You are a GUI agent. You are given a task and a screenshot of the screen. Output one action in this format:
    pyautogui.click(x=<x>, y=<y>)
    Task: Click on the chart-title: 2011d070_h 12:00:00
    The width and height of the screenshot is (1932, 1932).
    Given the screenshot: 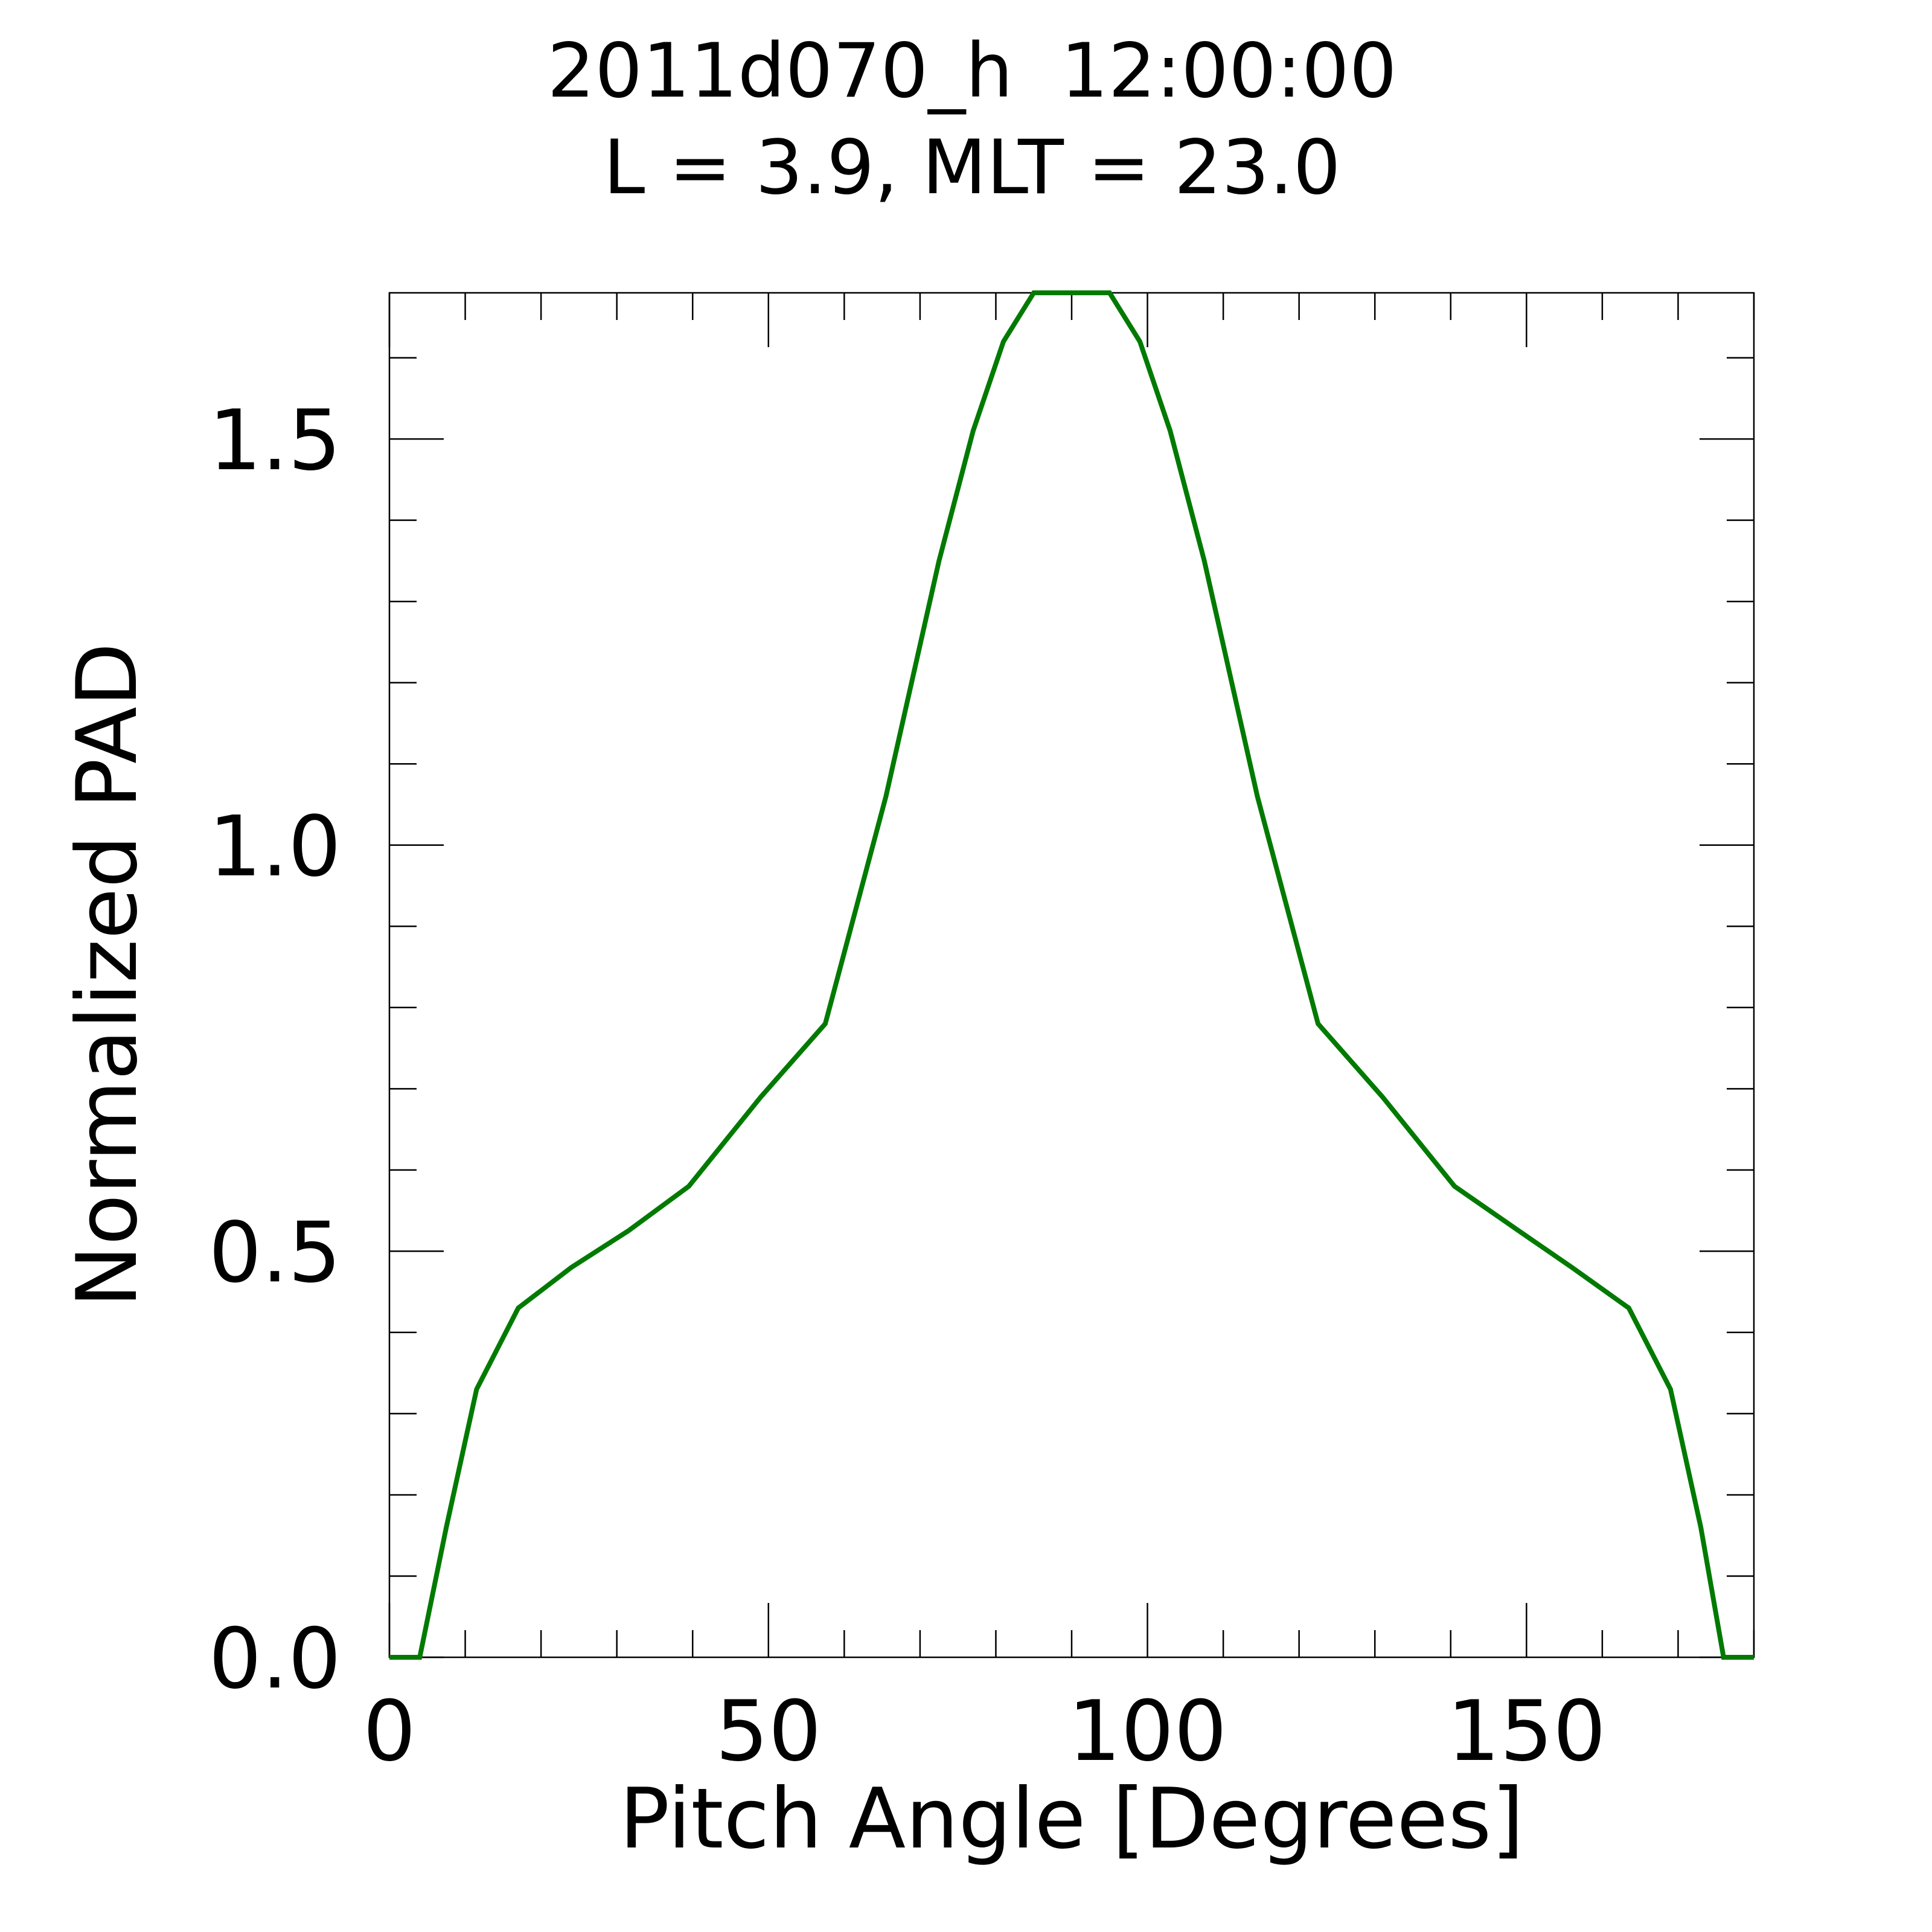 What is the action you would take?
    pyautogui.click(x=971, y=71)
    